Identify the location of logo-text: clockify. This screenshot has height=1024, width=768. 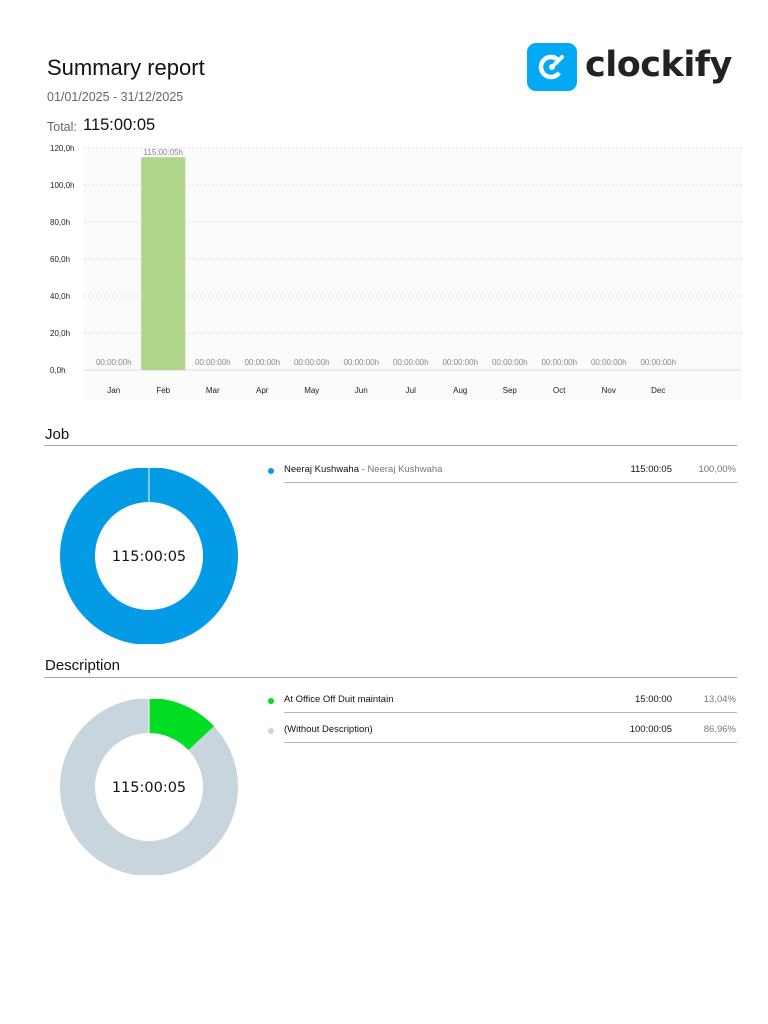
(658, 65).